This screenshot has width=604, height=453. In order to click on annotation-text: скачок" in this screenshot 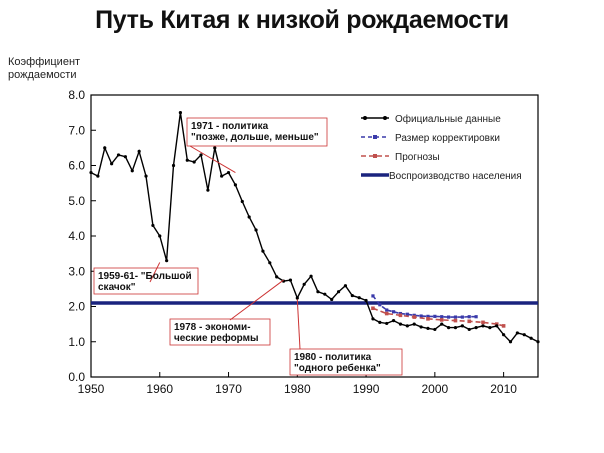, I will do `click(117, 287)`.